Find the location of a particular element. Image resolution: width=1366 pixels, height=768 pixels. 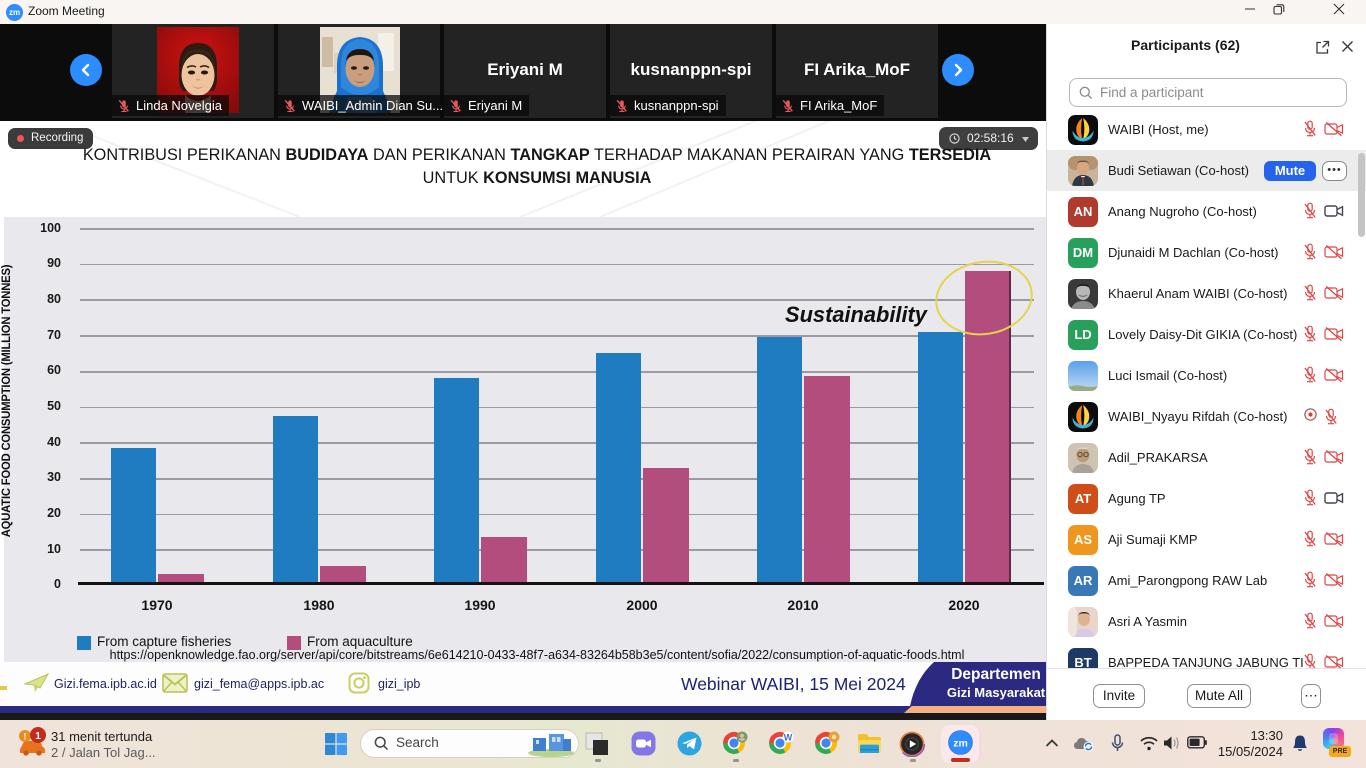

svg-text: 1 is located at coordinates (38, 736).